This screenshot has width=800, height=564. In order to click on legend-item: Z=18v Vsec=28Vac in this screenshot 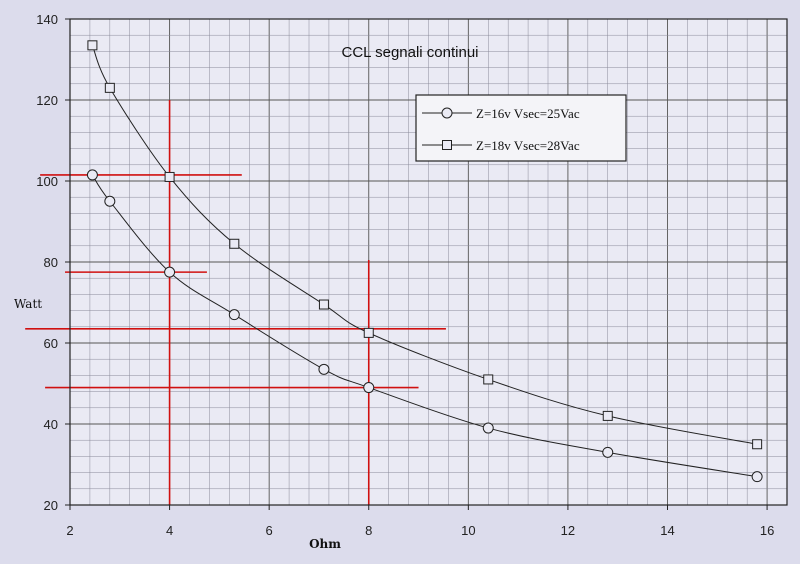, I will do `click(501, 145)`.